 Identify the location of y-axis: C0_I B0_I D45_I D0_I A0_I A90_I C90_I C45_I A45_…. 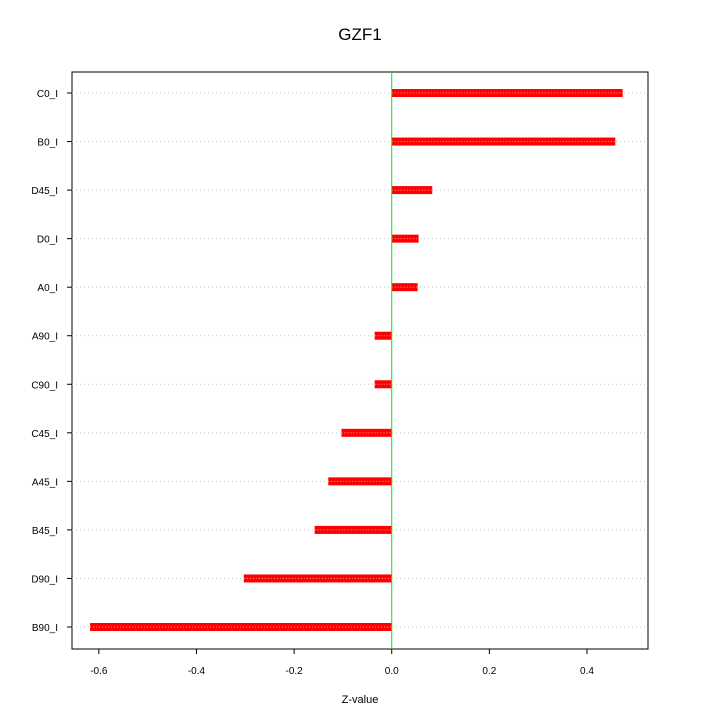
(51, 361).